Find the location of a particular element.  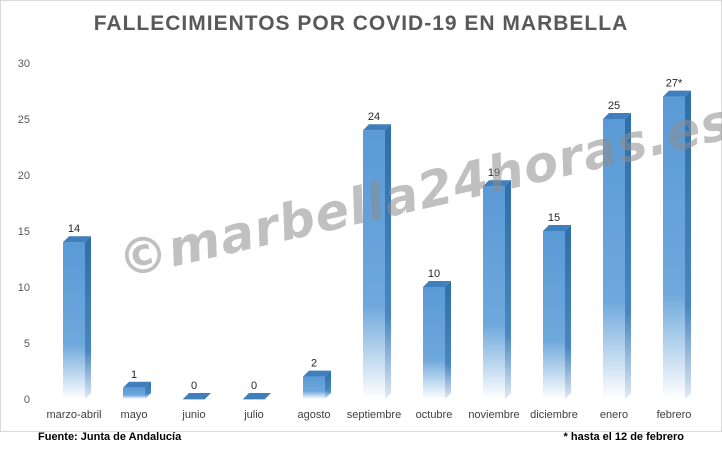

source-note: Fuente: Junta de Andalucía is located at coordinates (110, 437).